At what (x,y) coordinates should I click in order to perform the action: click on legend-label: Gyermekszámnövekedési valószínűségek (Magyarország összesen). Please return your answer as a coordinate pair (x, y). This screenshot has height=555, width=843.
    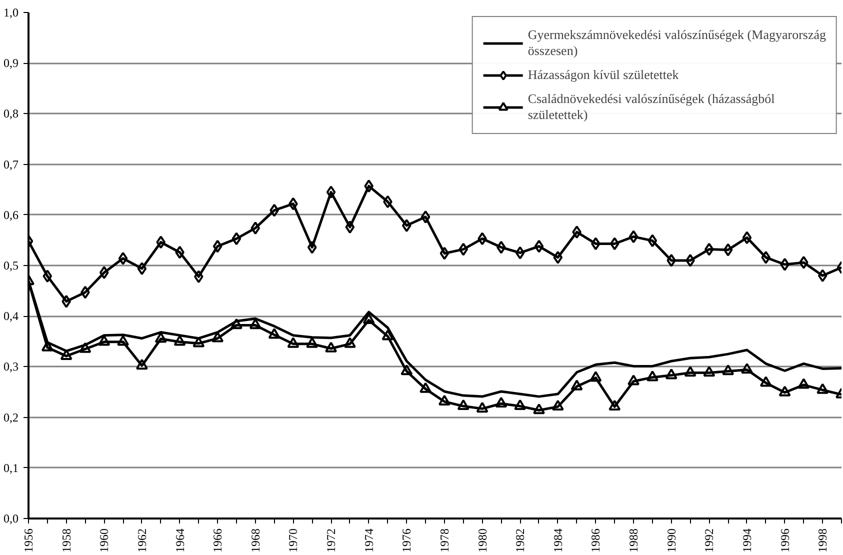
    Looking at the image, I should click on (677, 43).